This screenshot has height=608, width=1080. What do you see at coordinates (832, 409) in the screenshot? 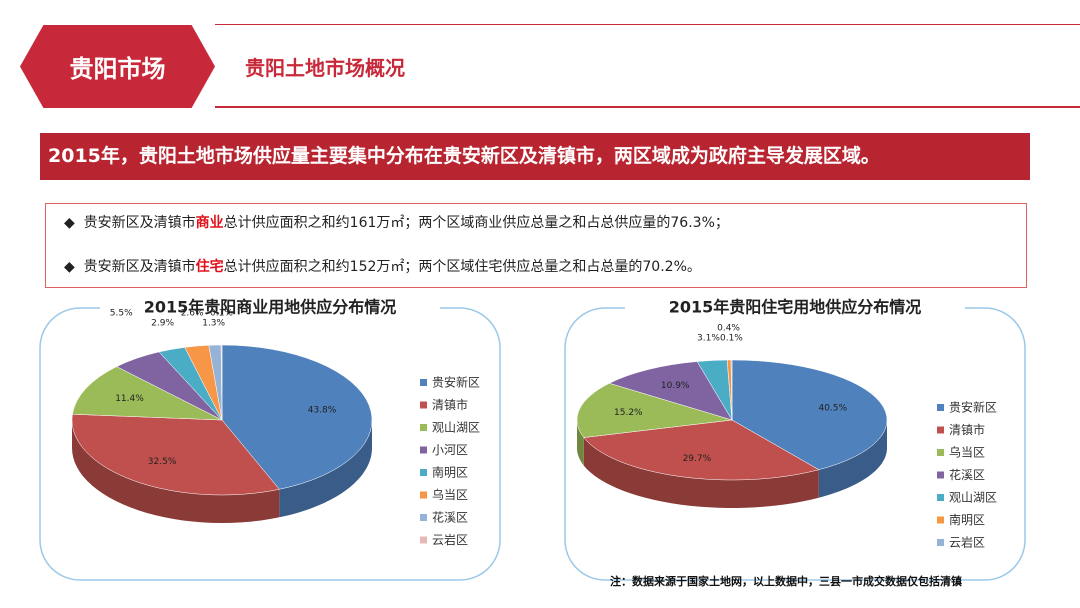
I see `data-label: 40.5%` at bounding box center [832, 409].